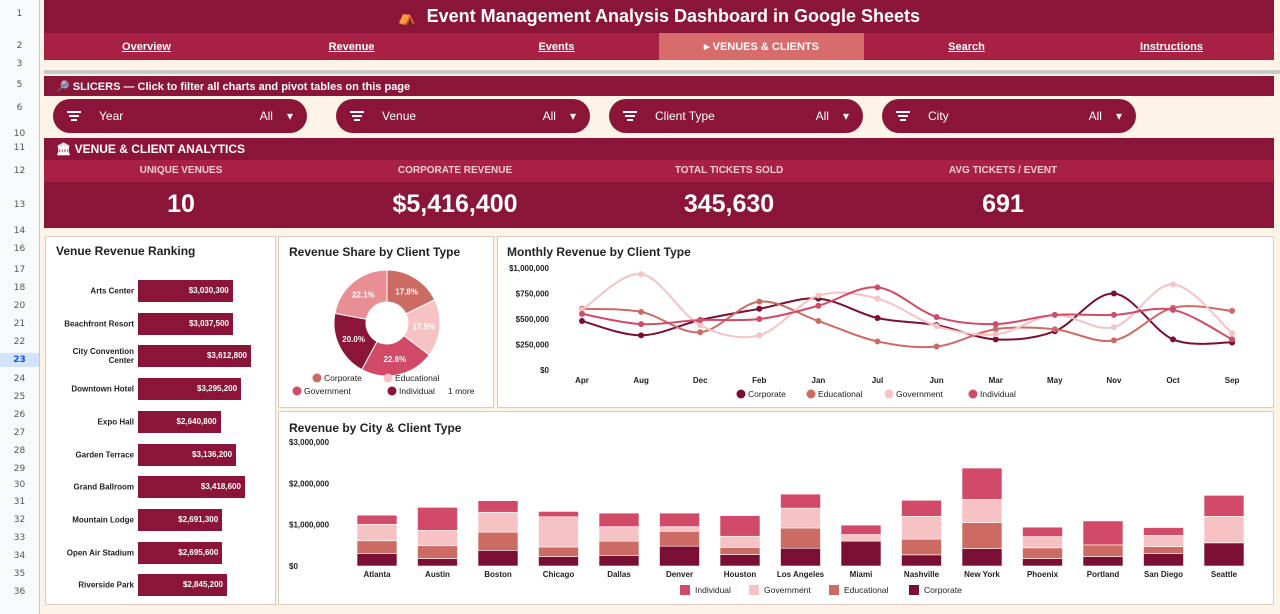 The image size is (1280, 614). I want to click on row-number: 2, so click(19, 46).